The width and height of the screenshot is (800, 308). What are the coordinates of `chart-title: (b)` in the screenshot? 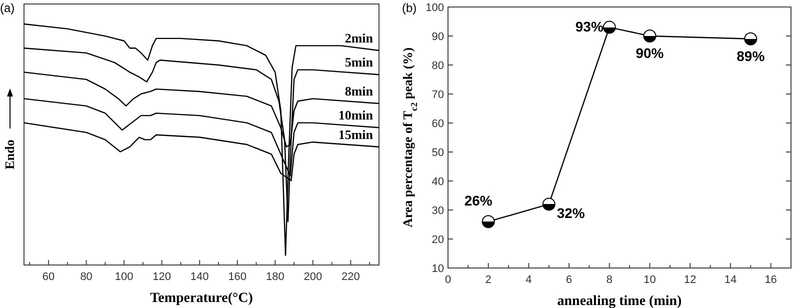 It's located at (409, 8).